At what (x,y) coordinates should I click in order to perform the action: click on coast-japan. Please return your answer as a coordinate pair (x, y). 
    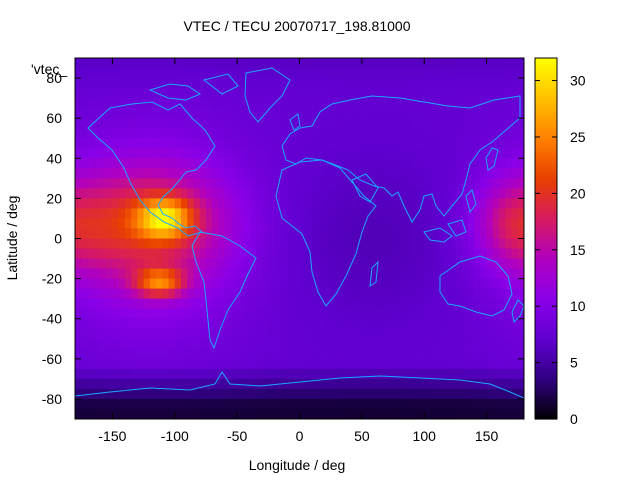
    Looking at the image, I should click on (492, 159).